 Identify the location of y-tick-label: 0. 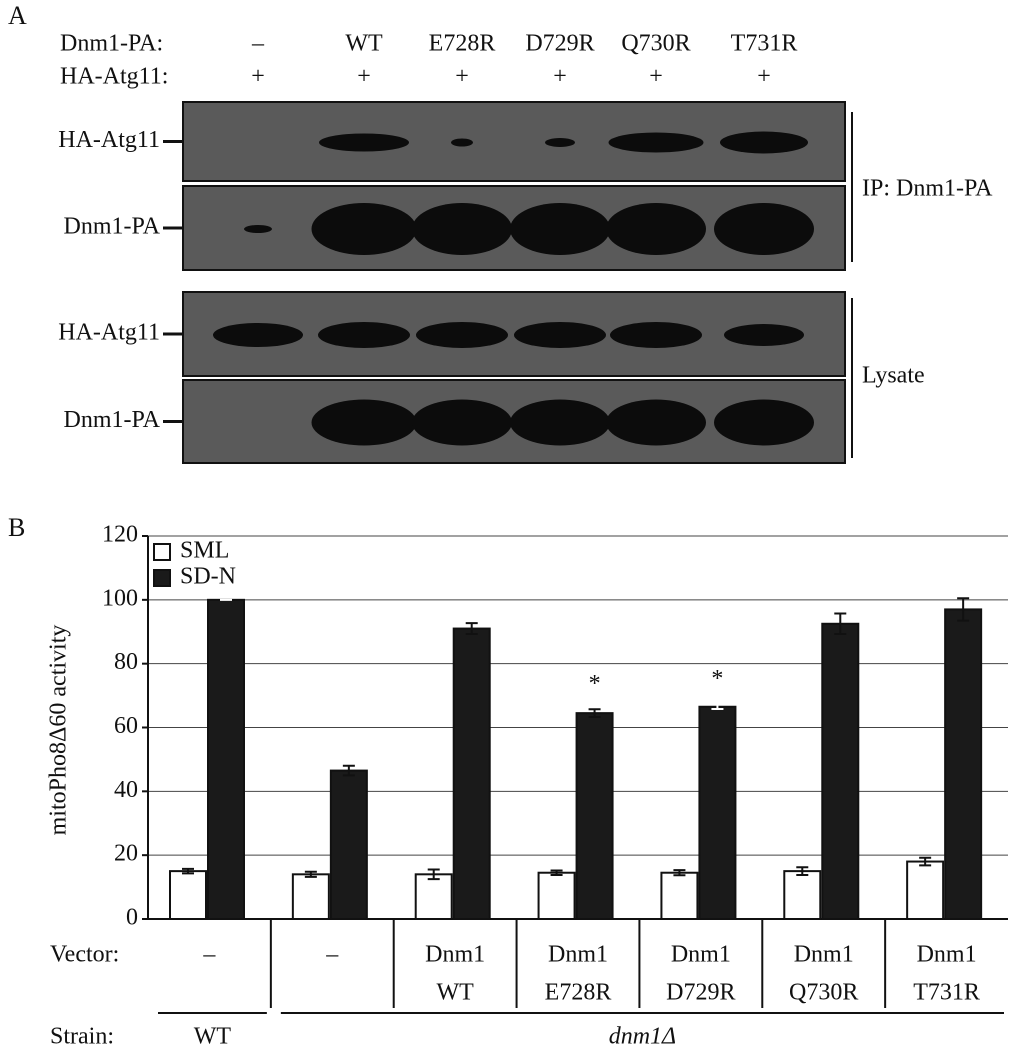
(132, 918).